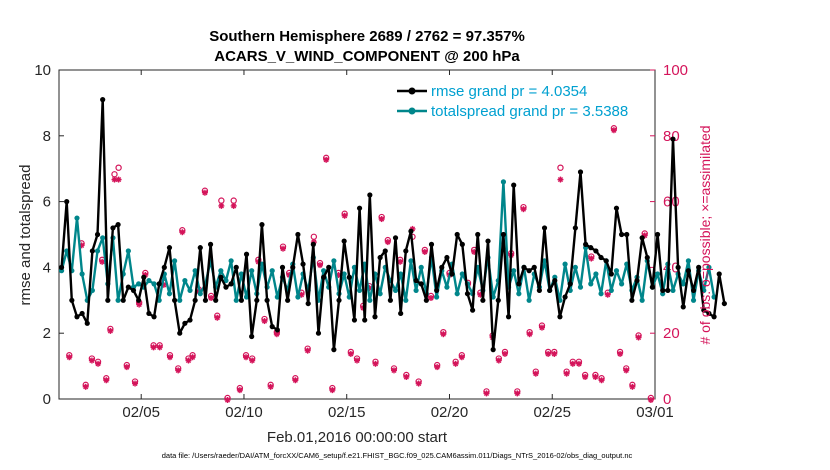 The image size is (830, 470). I want to click on y-tick-label-right: 20, so click(671, 333).